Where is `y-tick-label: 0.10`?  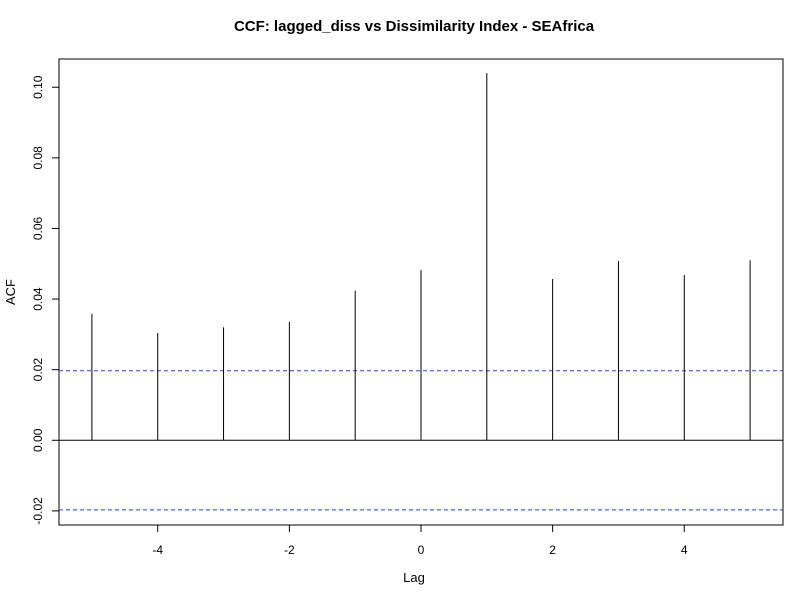 y-tick-label: 0.10 is located at coordinates (38, 87).